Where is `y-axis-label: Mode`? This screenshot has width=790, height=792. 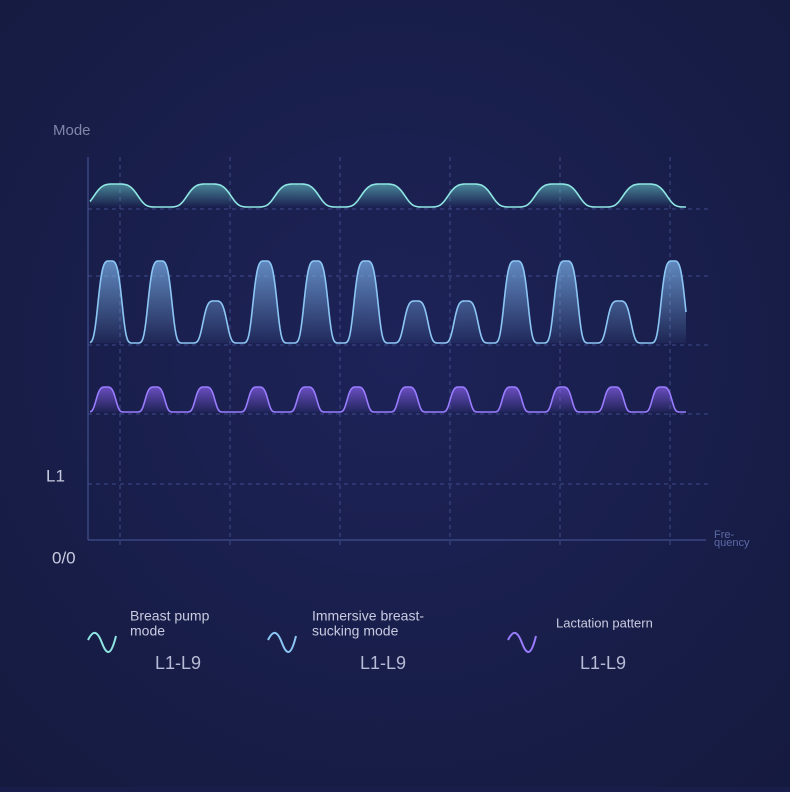
y-axis-label: Mode is located at coordinates (72, 130).